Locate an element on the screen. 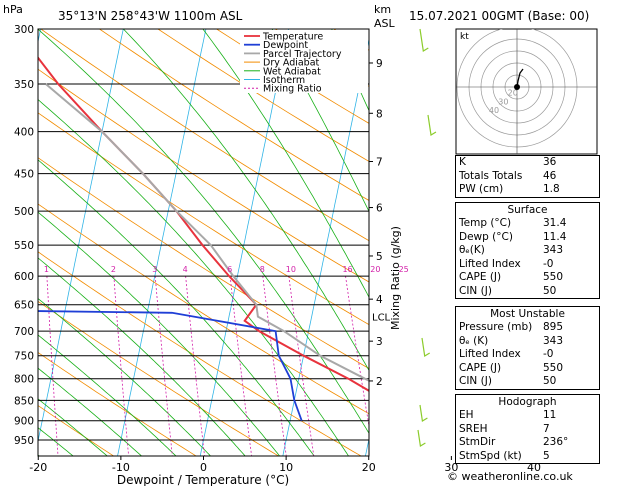 The height and width of the screenshot is (486, 629). temperature-tick-label: 30 is located at coordinates (451, 467).